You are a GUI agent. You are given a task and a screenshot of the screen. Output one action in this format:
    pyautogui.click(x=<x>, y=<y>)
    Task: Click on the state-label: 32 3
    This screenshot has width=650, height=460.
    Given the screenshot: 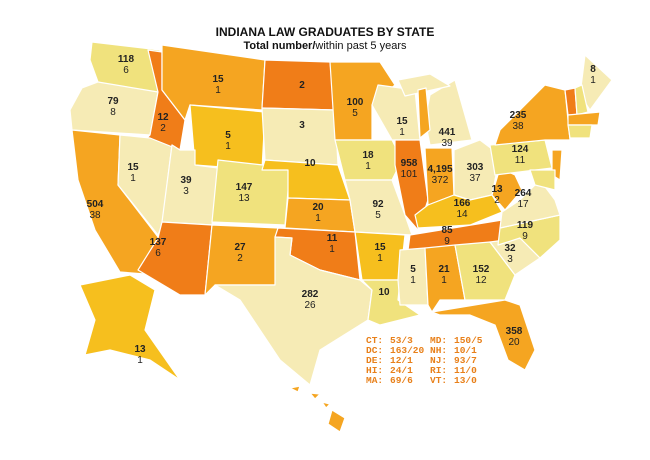 What is the action you would take?
    pyautogui.click(x=510, y=254)
    